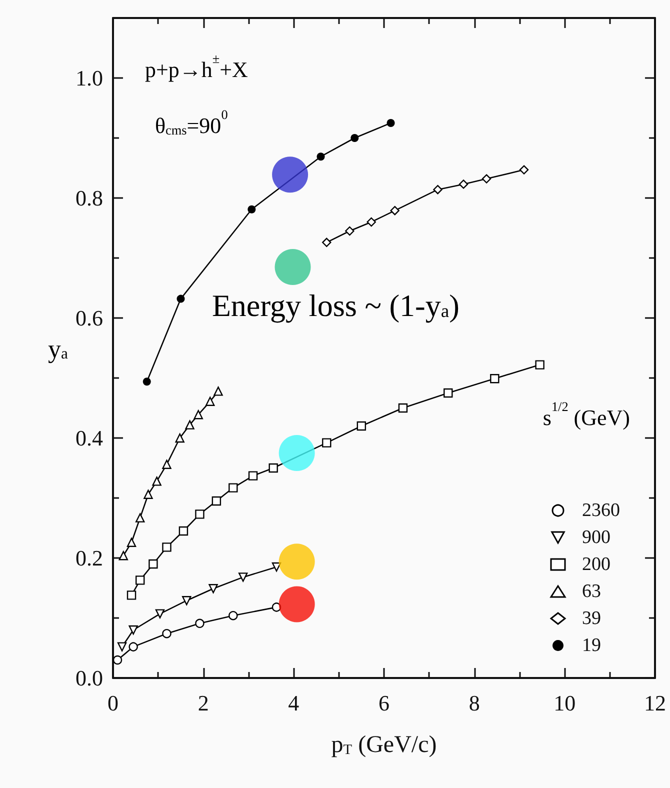  What do you see at coordinates (294, 703) in the screenshot?
I see `x-tick-label: 4` at bounding box center [294, 703].